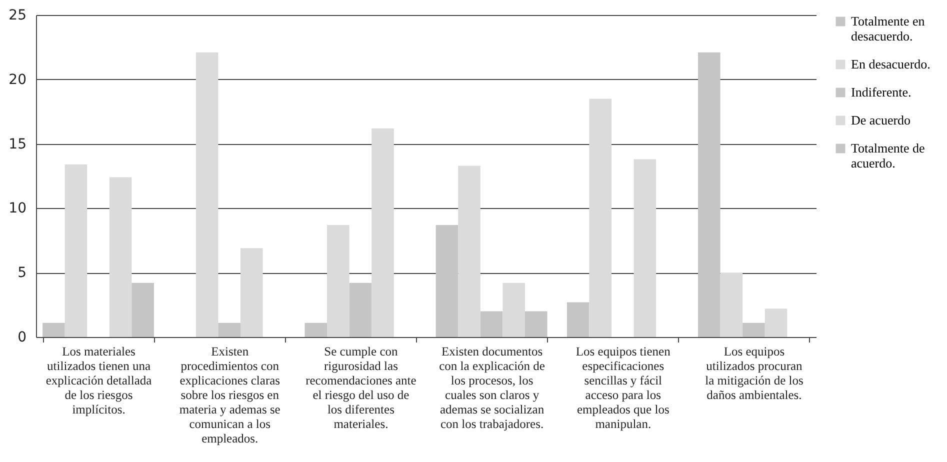  I want to click on legend-label: Totalmente en desacuerdo., so click(888, 29).